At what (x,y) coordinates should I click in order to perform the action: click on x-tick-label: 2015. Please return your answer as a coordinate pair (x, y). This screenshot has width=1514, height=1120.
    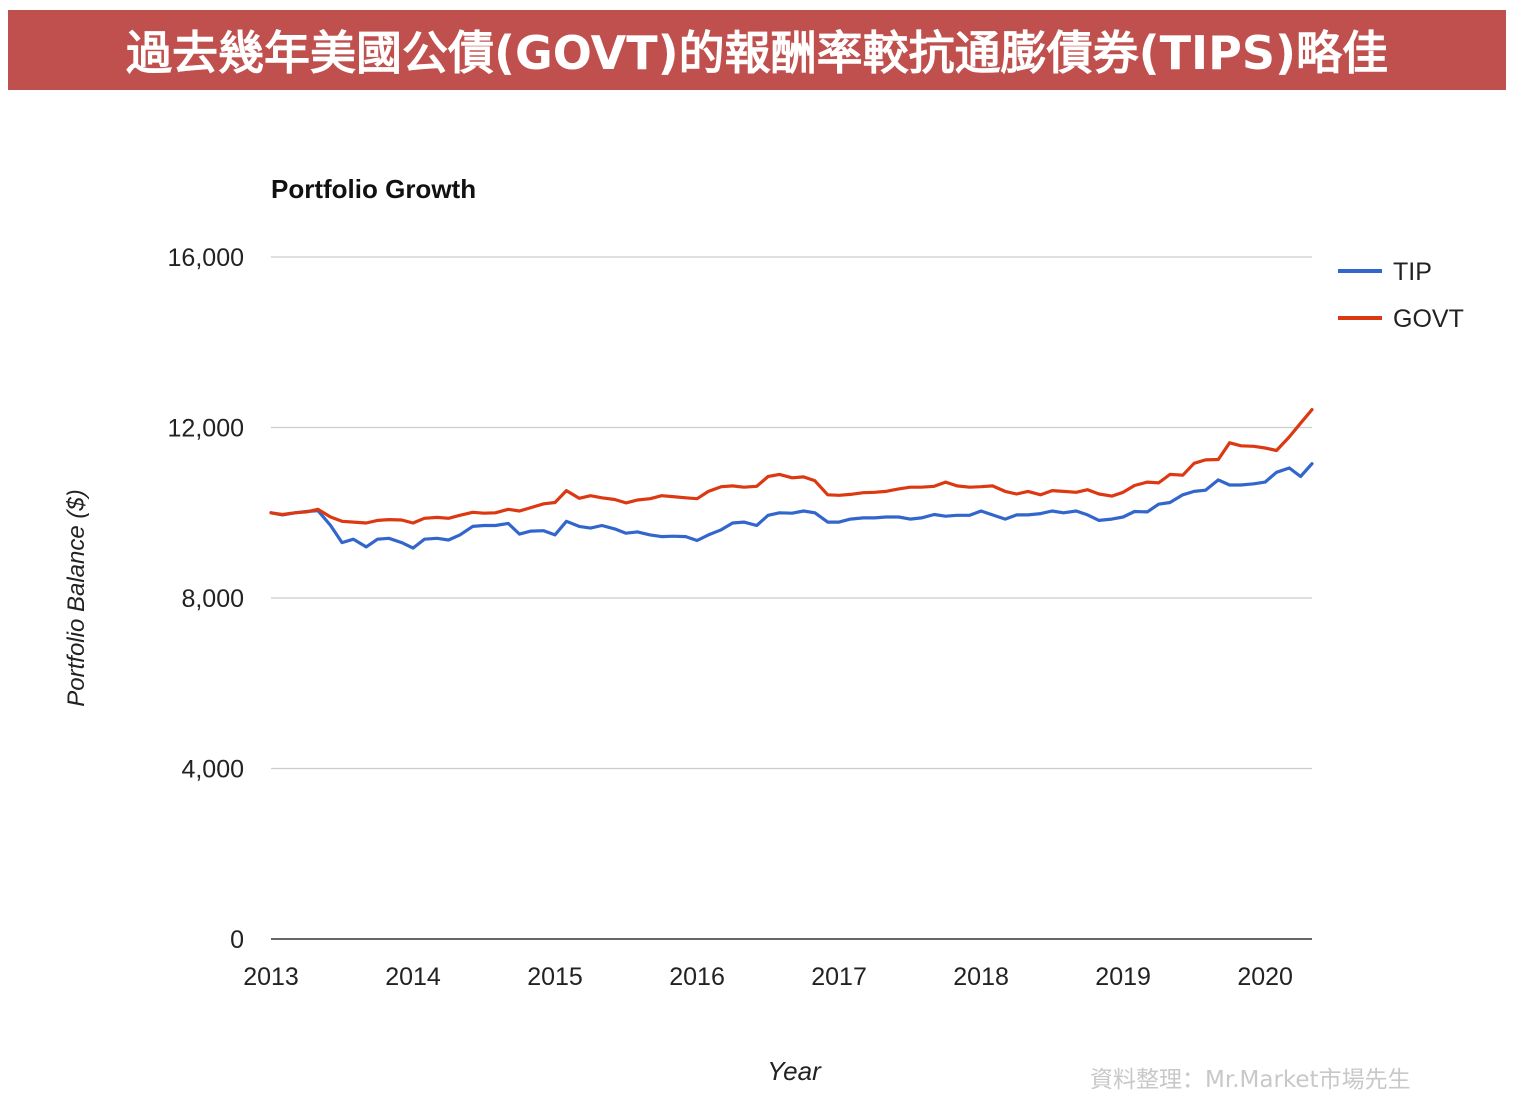
    Looking at the image, I should click on (555, 977).